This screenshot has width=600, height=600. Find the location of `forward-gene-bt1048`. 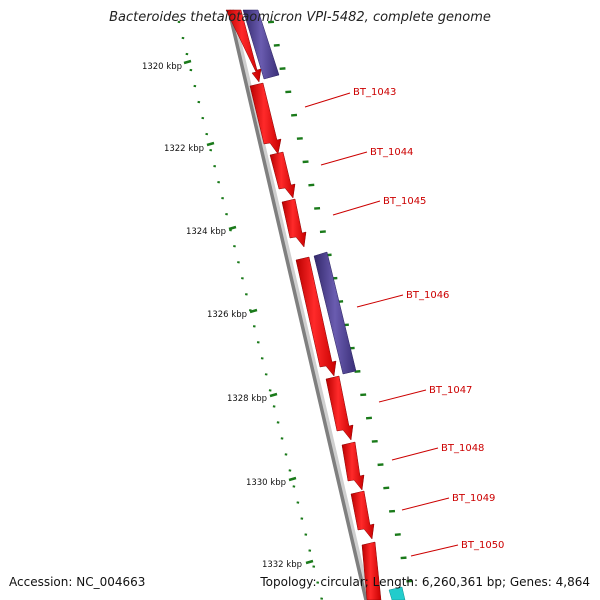

forward-gene-bt1048 is located at coordinates (353, 466).